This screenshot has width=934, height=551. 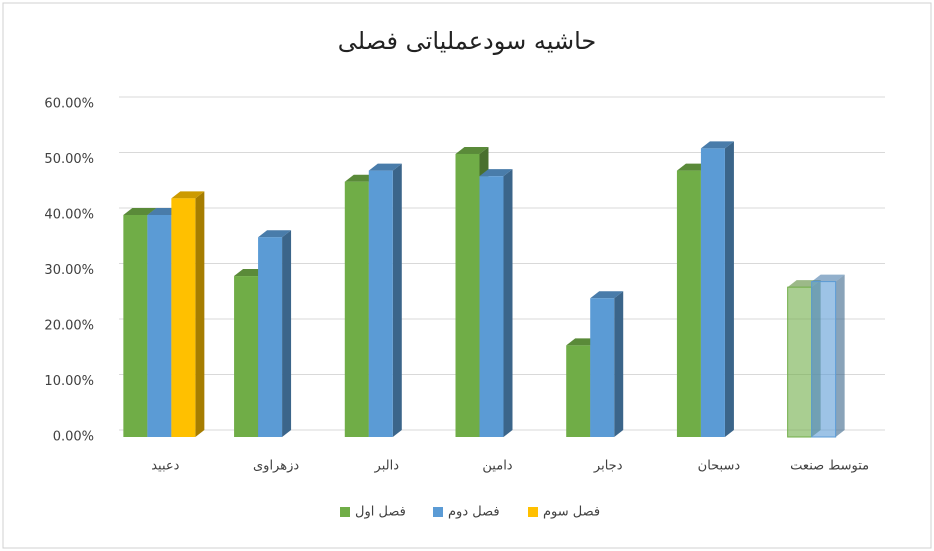 I want to click on y-tick-label: 50.00%, so click(x=69, y=159).